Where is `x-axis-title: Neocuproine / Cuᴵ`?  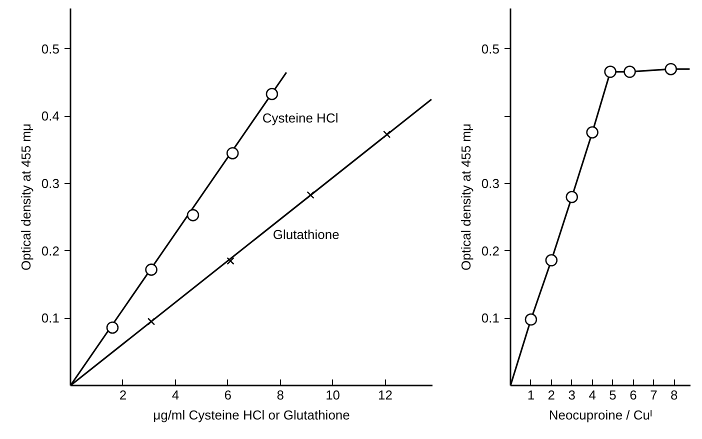 x-axis-title: Neocuproine / Cuᴵ is located at coordinates (600, 415).